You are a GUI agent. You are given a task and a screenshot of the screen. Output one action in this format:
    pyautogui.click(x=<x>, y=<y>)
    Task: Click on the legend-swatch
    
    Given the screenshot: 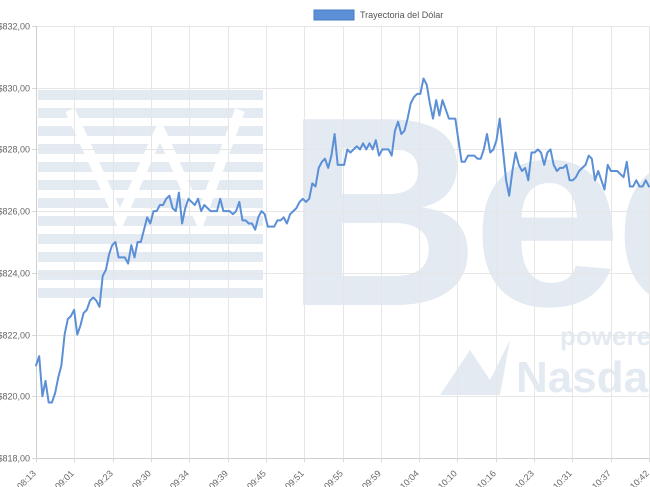 What is the action you would take?
    pyautogui.click(x=334, y=15)
    